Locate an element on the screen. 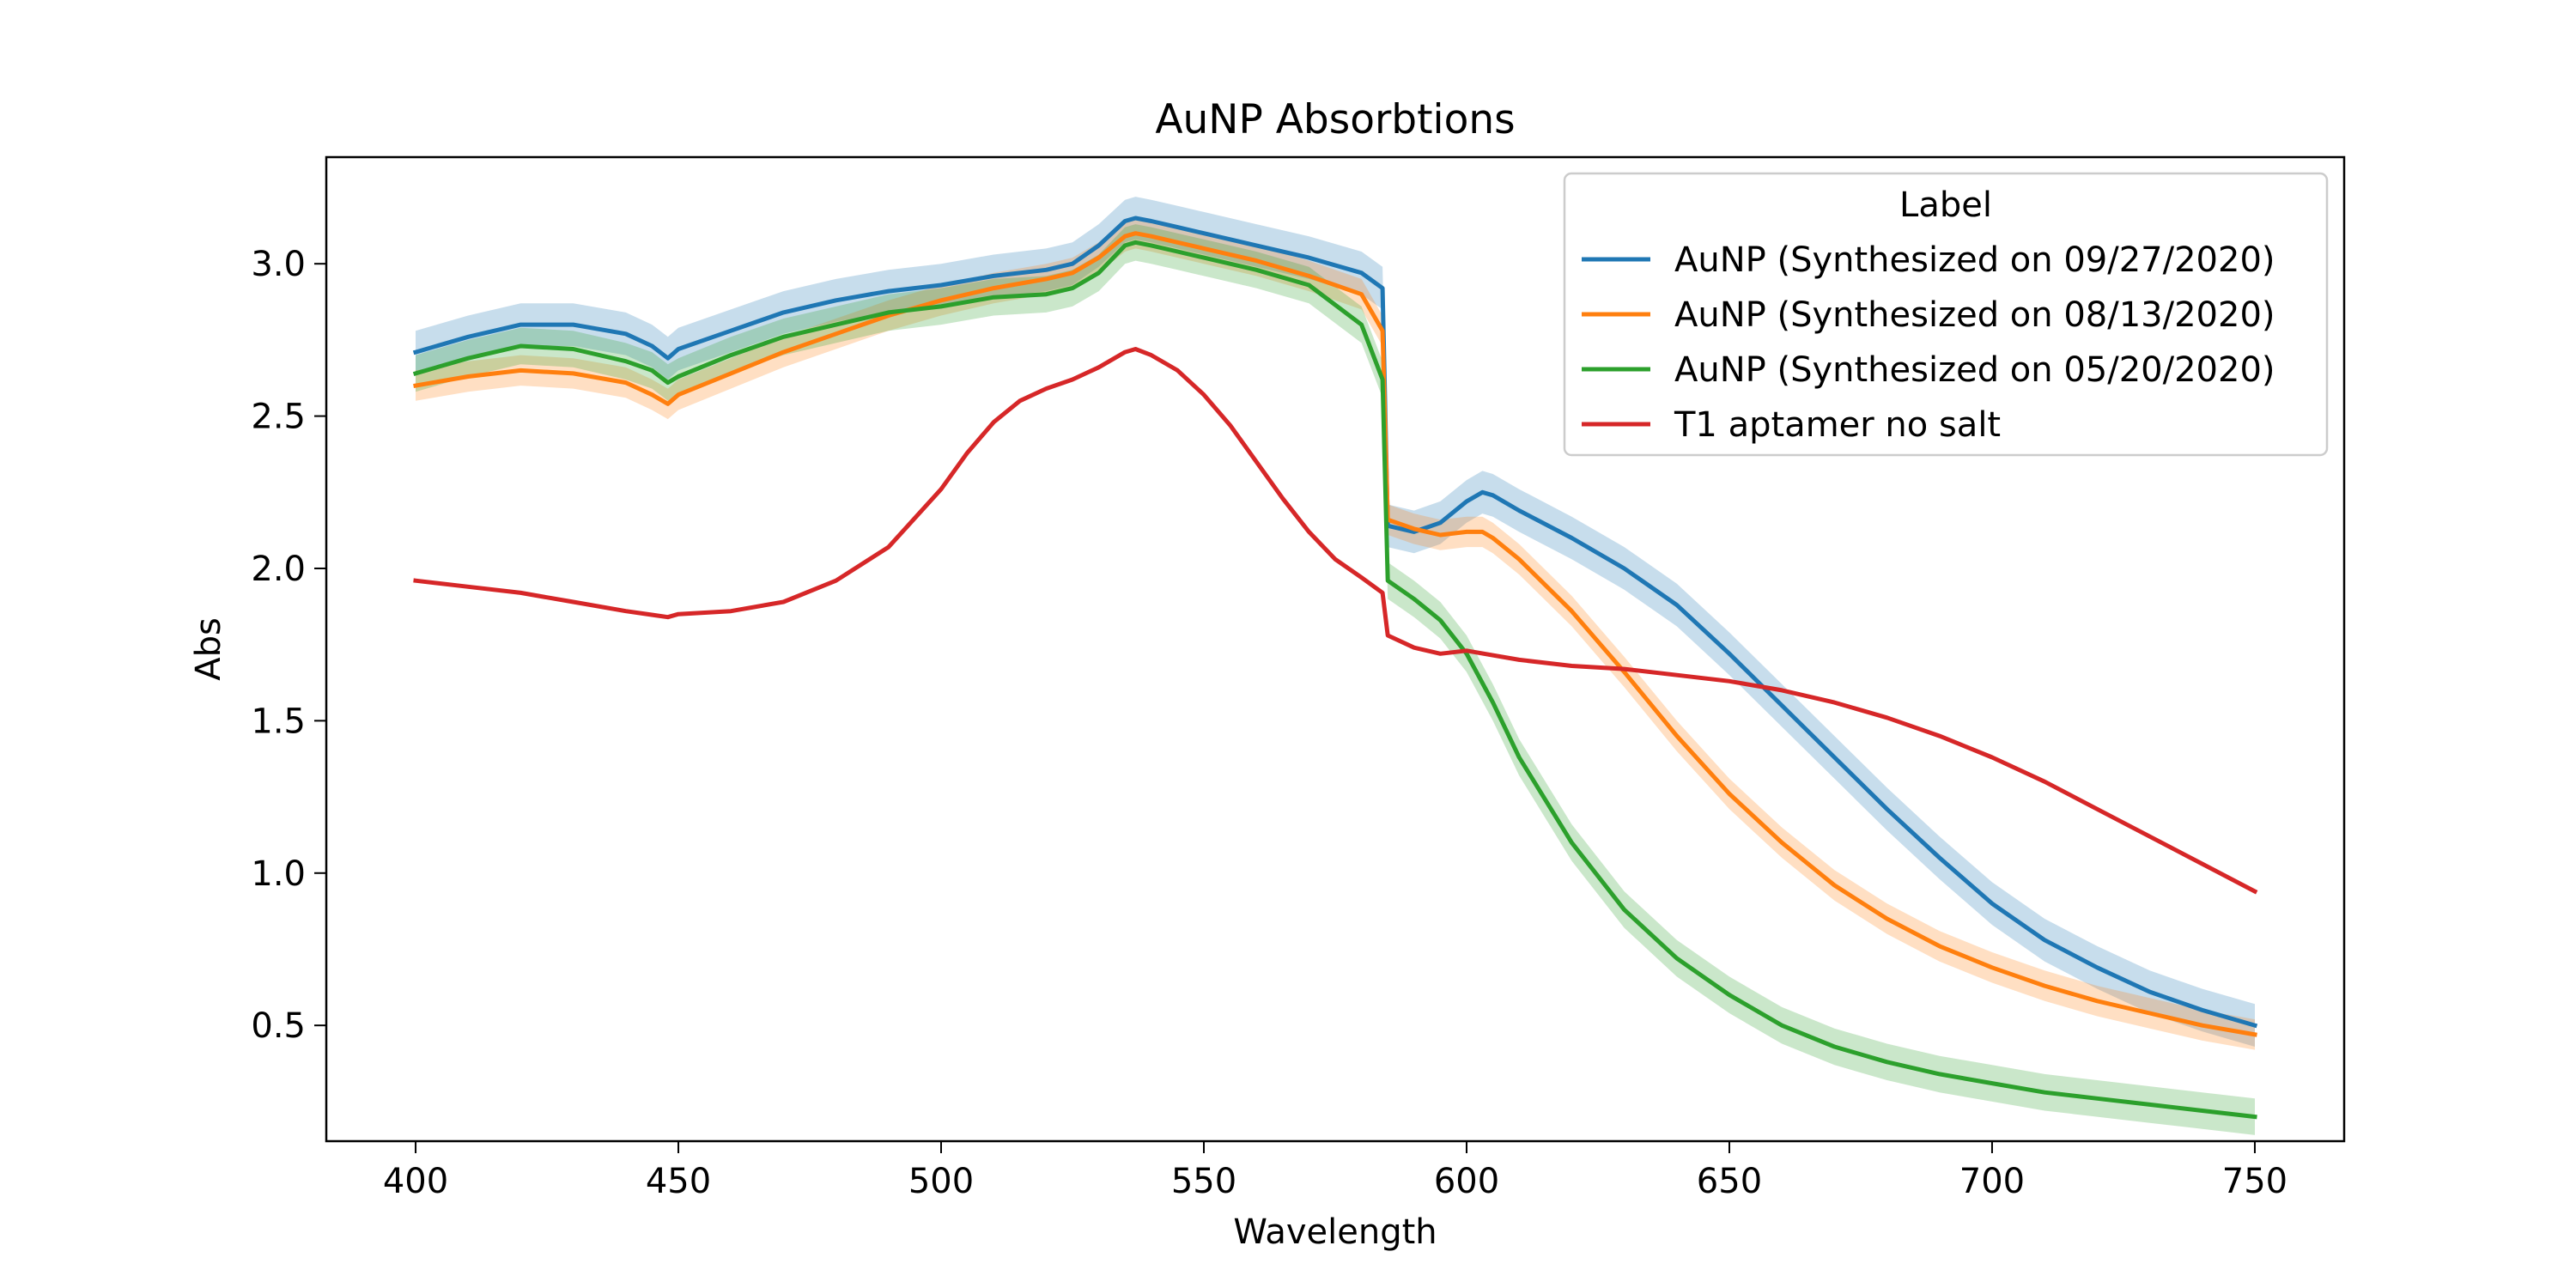 This screenshot has width=2576, height=1288. y-axis-ticks: 0.5 1.0 1.5 2.0 2.5 3.0 is located at coordinates (289, 645).